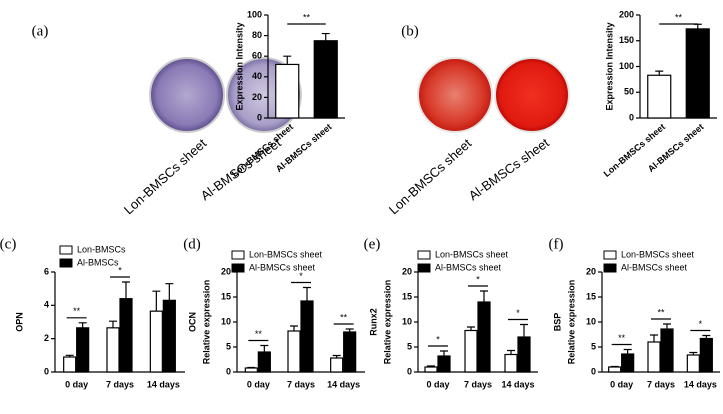 The width and height of the screenshot is (723, 414). What do you see at coordinates (257, 35) in the screenshot?
I see `y-tick-label: 80` at bounding box center [257, 35].